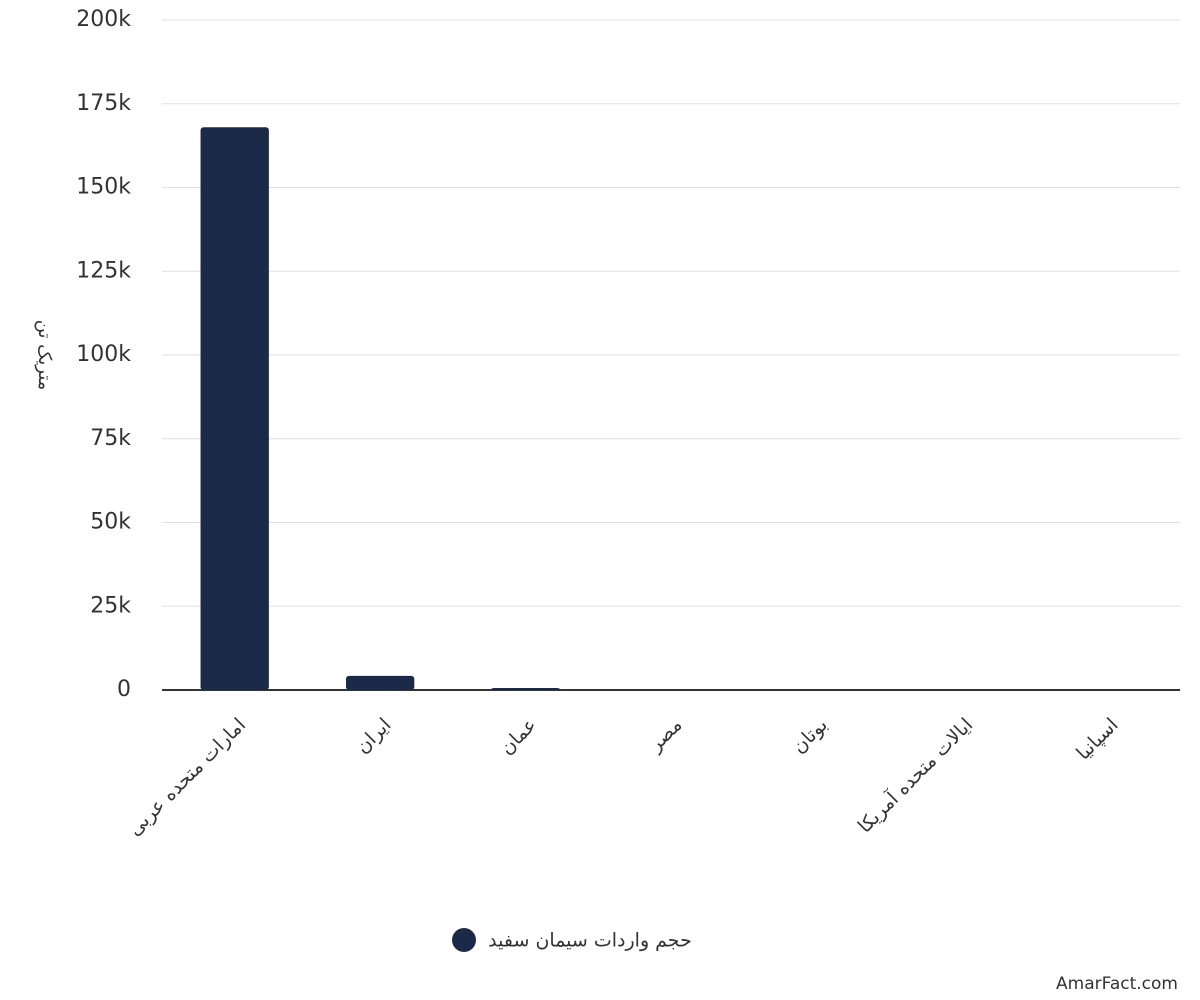  What do you see at coordinates (103, 270) in the screenshot?
I see `y-tick-label: 125k` at bounding box center [103, 270].